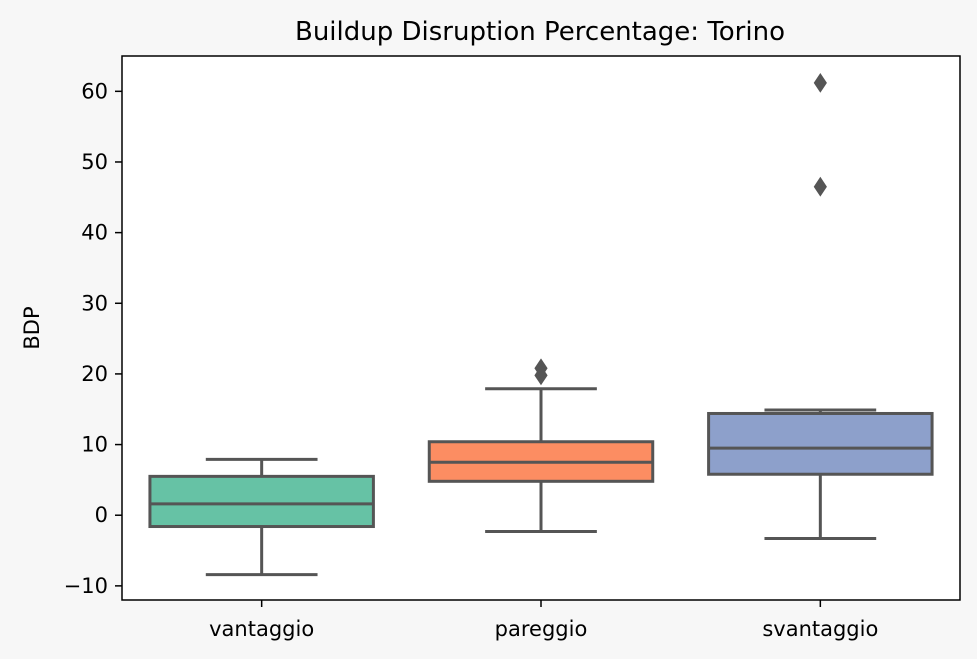 This screenshot has height=659, width=977. What do you see at coordinates (94, 233) in the screenshot?
I see `y-tick-label: 40` at bounding box center [94, 233].